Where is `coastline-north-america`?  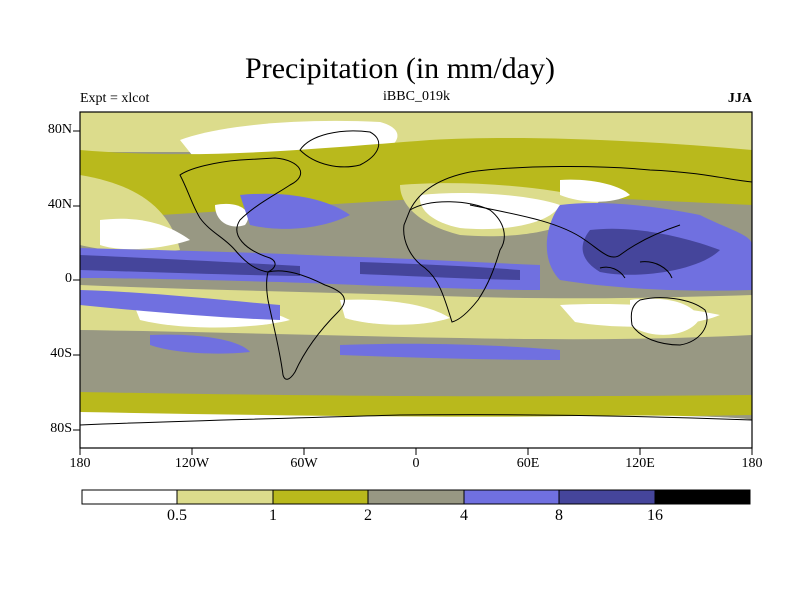
coastline-north-america is located at coordinates (240, 215).